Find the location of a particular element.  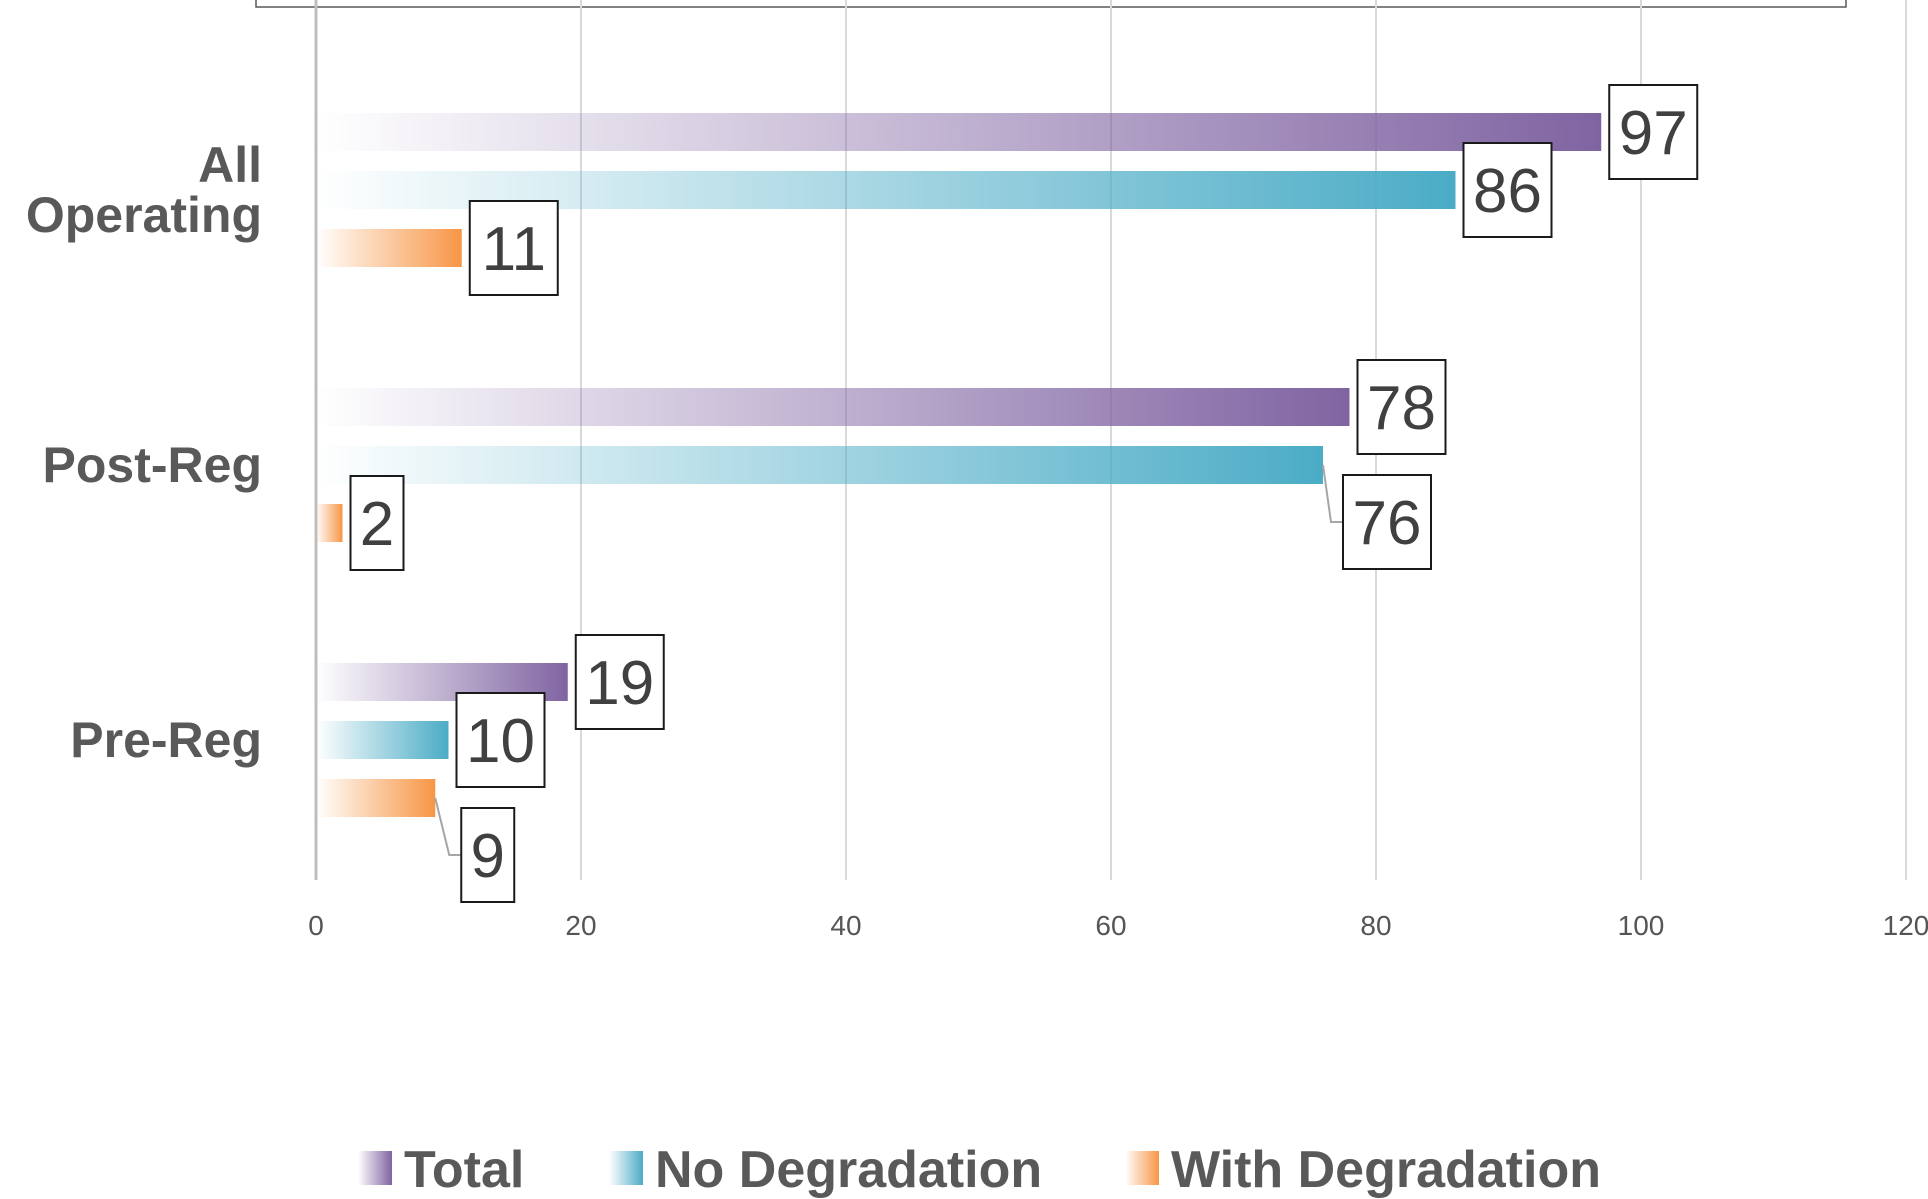

data-label-text: 9 is located at coordinates (488, 856).